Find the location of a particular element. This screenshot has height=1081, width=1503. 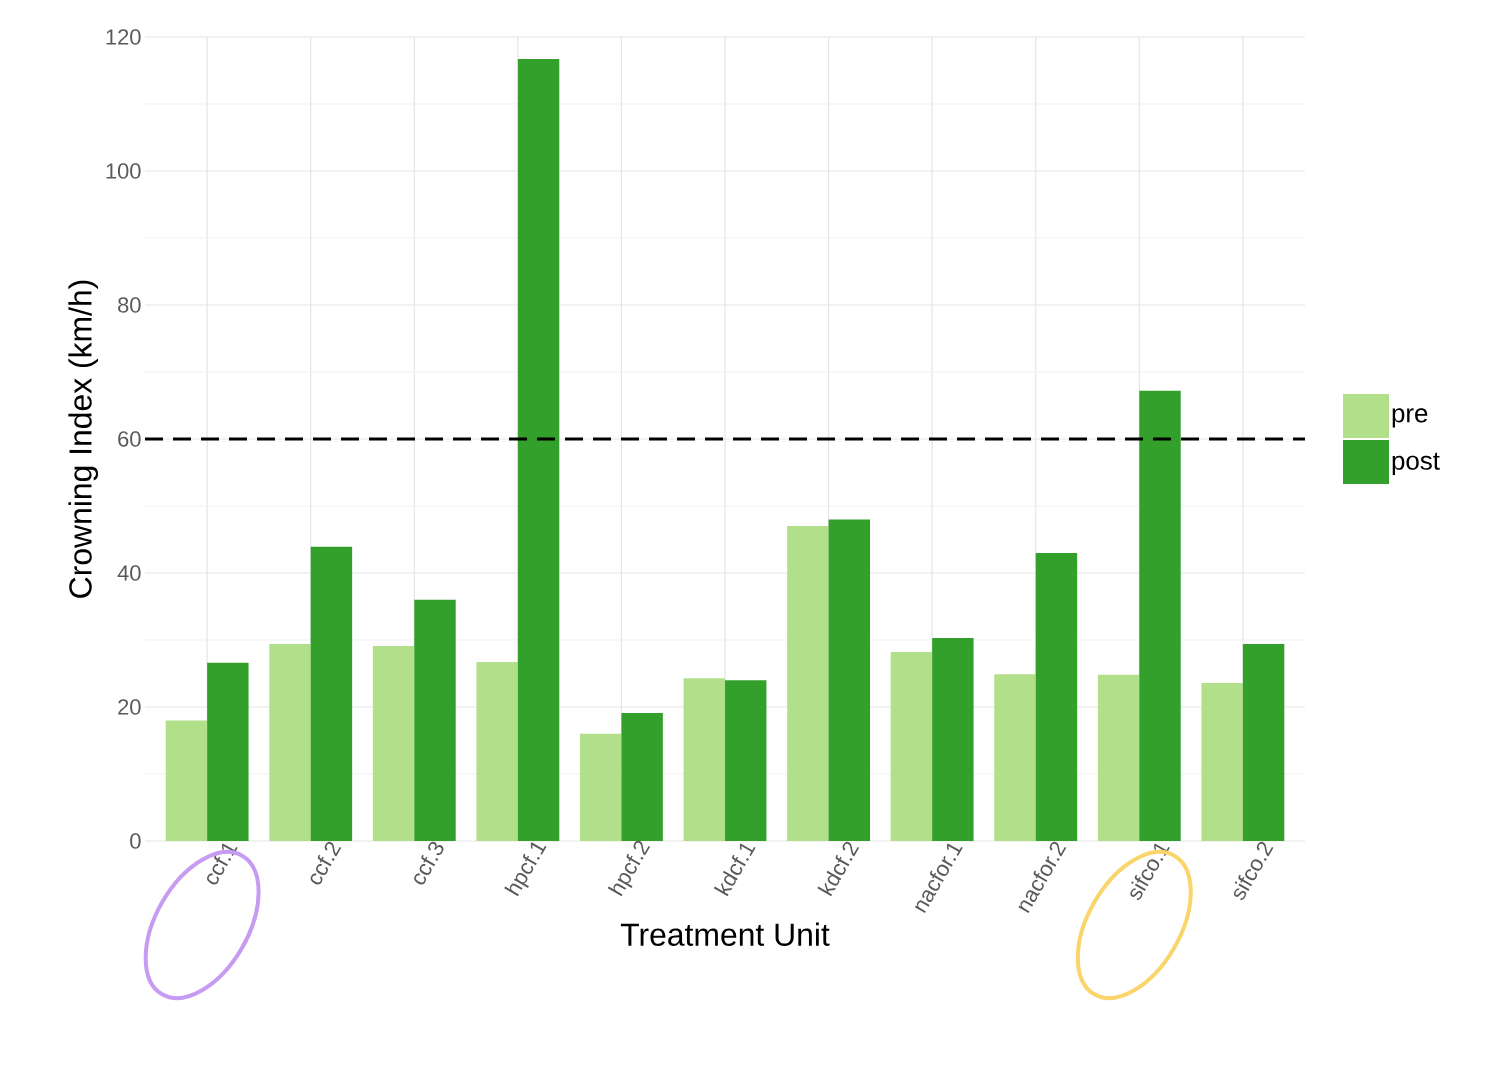

x-axis-title: Treatment Unit is located at coordinates (725, 934).